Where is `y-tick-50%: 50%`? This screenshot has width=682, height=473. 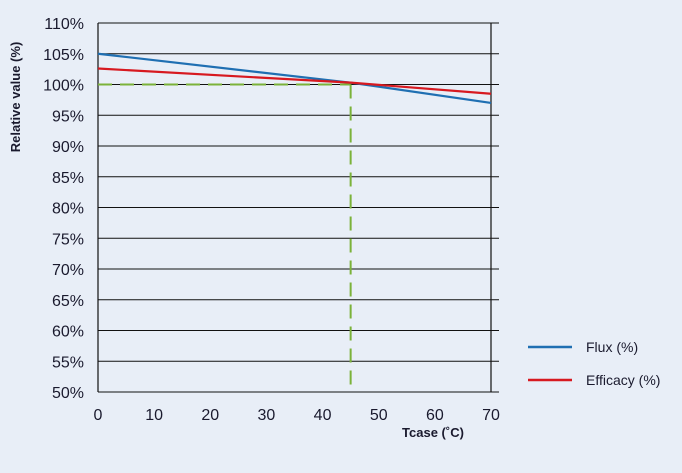
y-tick-50%: 50% is located at coordinates (68, 393).